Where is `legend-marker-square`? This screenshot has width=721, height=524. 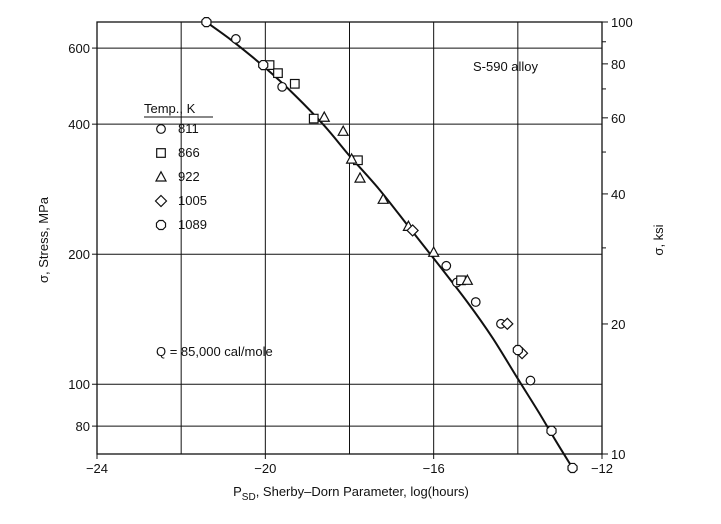
legend-marker-square is located at coordinates (161, 153).